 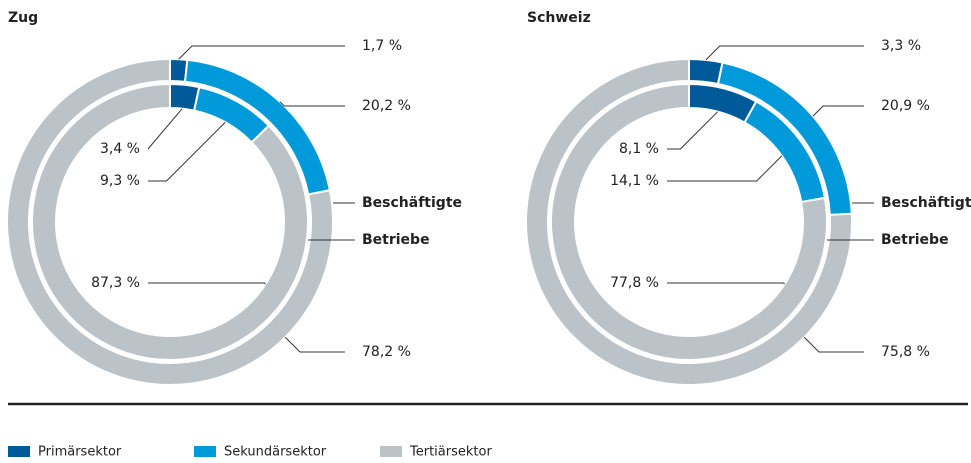 I want to click on value-label: 78,2 %, so click(x=386, y=352).